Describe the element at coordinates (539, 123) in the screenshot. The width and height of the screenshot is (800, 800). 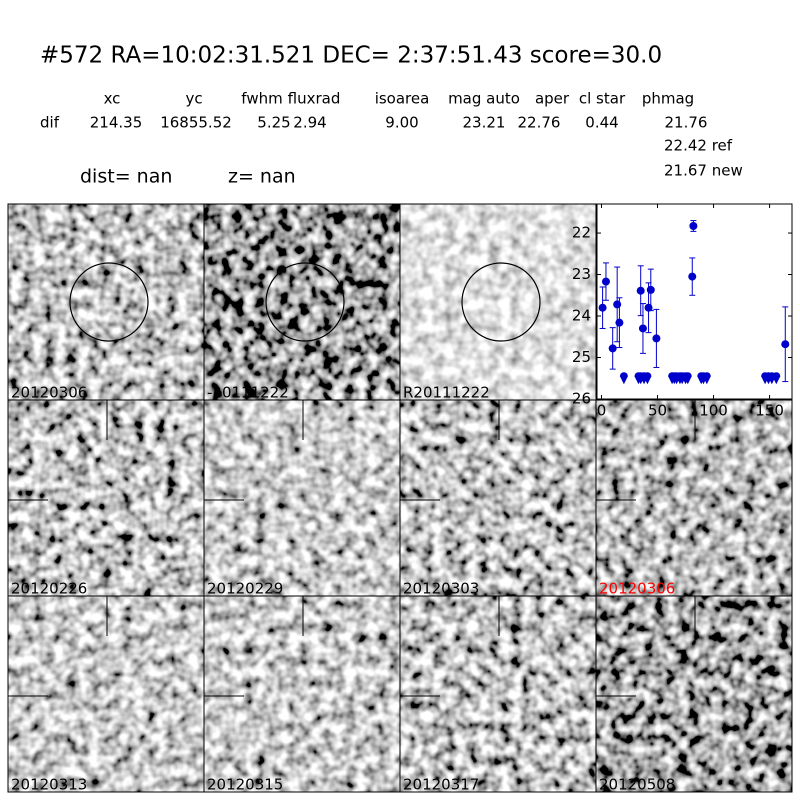
I see `cell: 22.76` at that location.